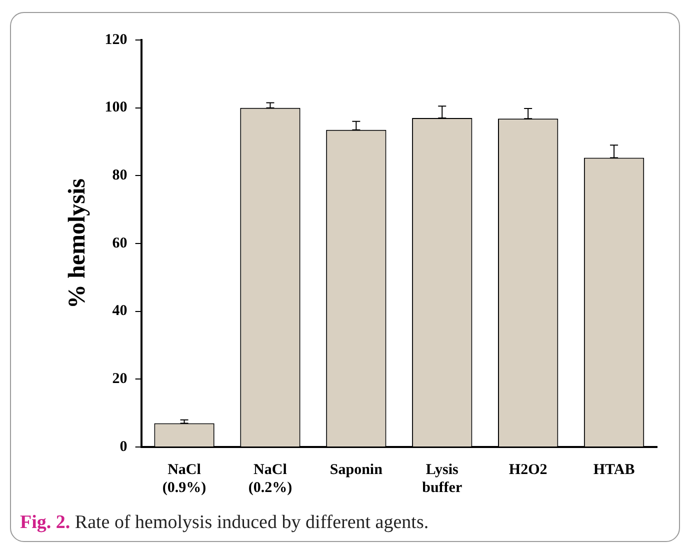 This screenshot has width=682, height=543. I want to click on x-tick-label: NaCl (0.2%), so click(270, 479).